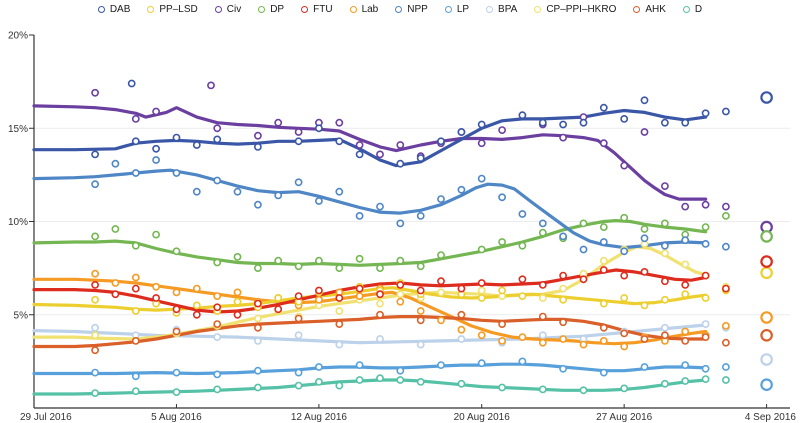 The width and height of the screenshot is (800, 423). I want to click on legend-item-npp: NPP, so click(411, 9).